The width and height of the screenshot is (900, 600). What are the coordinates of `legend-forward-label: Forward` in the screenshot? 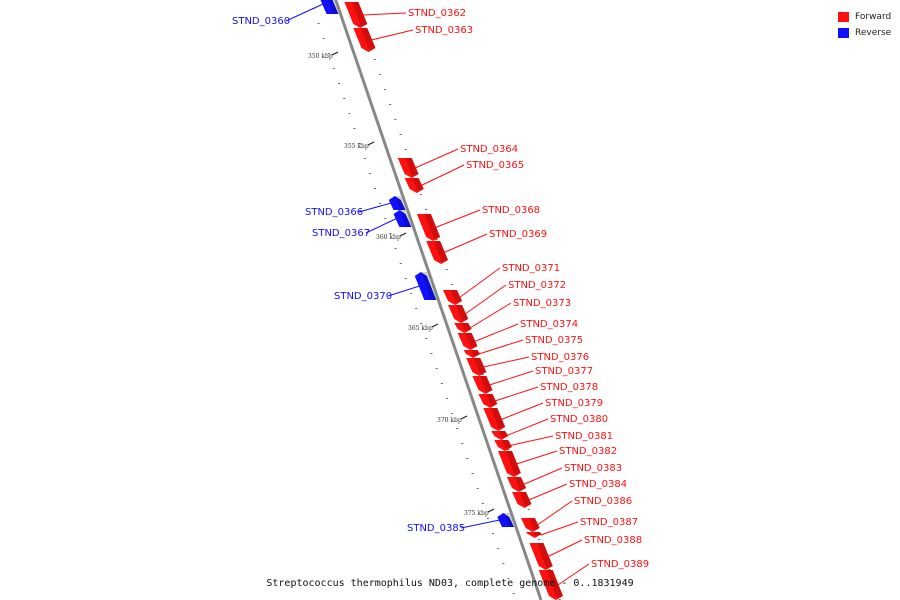 It's located at (873, 17).